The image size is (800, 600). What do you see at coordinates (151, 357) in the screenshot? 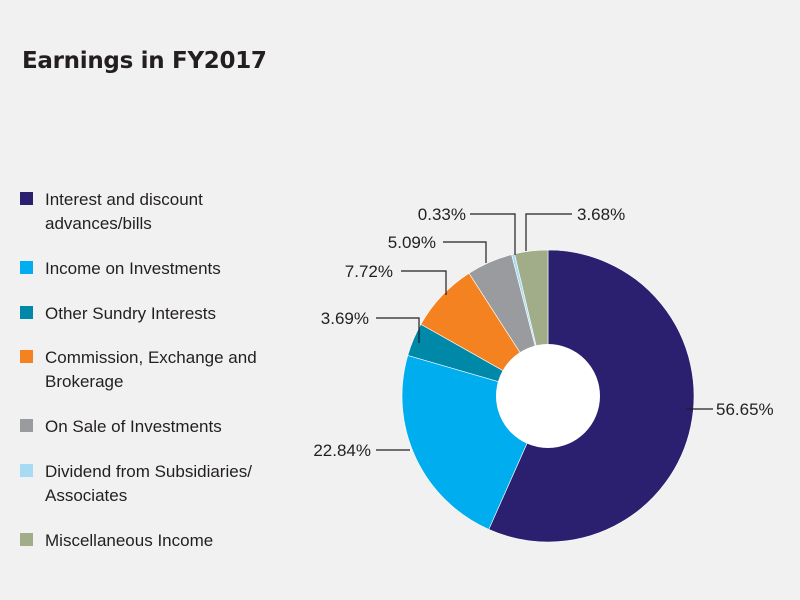
I see `legend-label-line: Commission, Exchange and` at bounding box center [151, 357].